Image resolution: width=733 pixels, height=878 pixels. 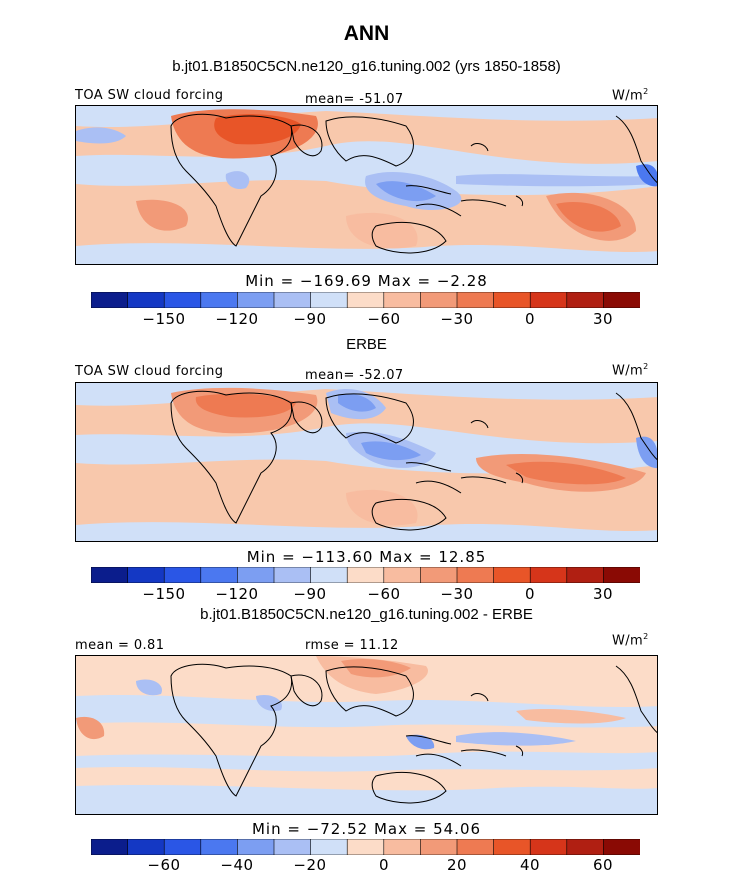 What do you see at coordinates (630, 95) in the screenshot?
I see `panel1-units: W/m2` at bounding box center [630, 95].